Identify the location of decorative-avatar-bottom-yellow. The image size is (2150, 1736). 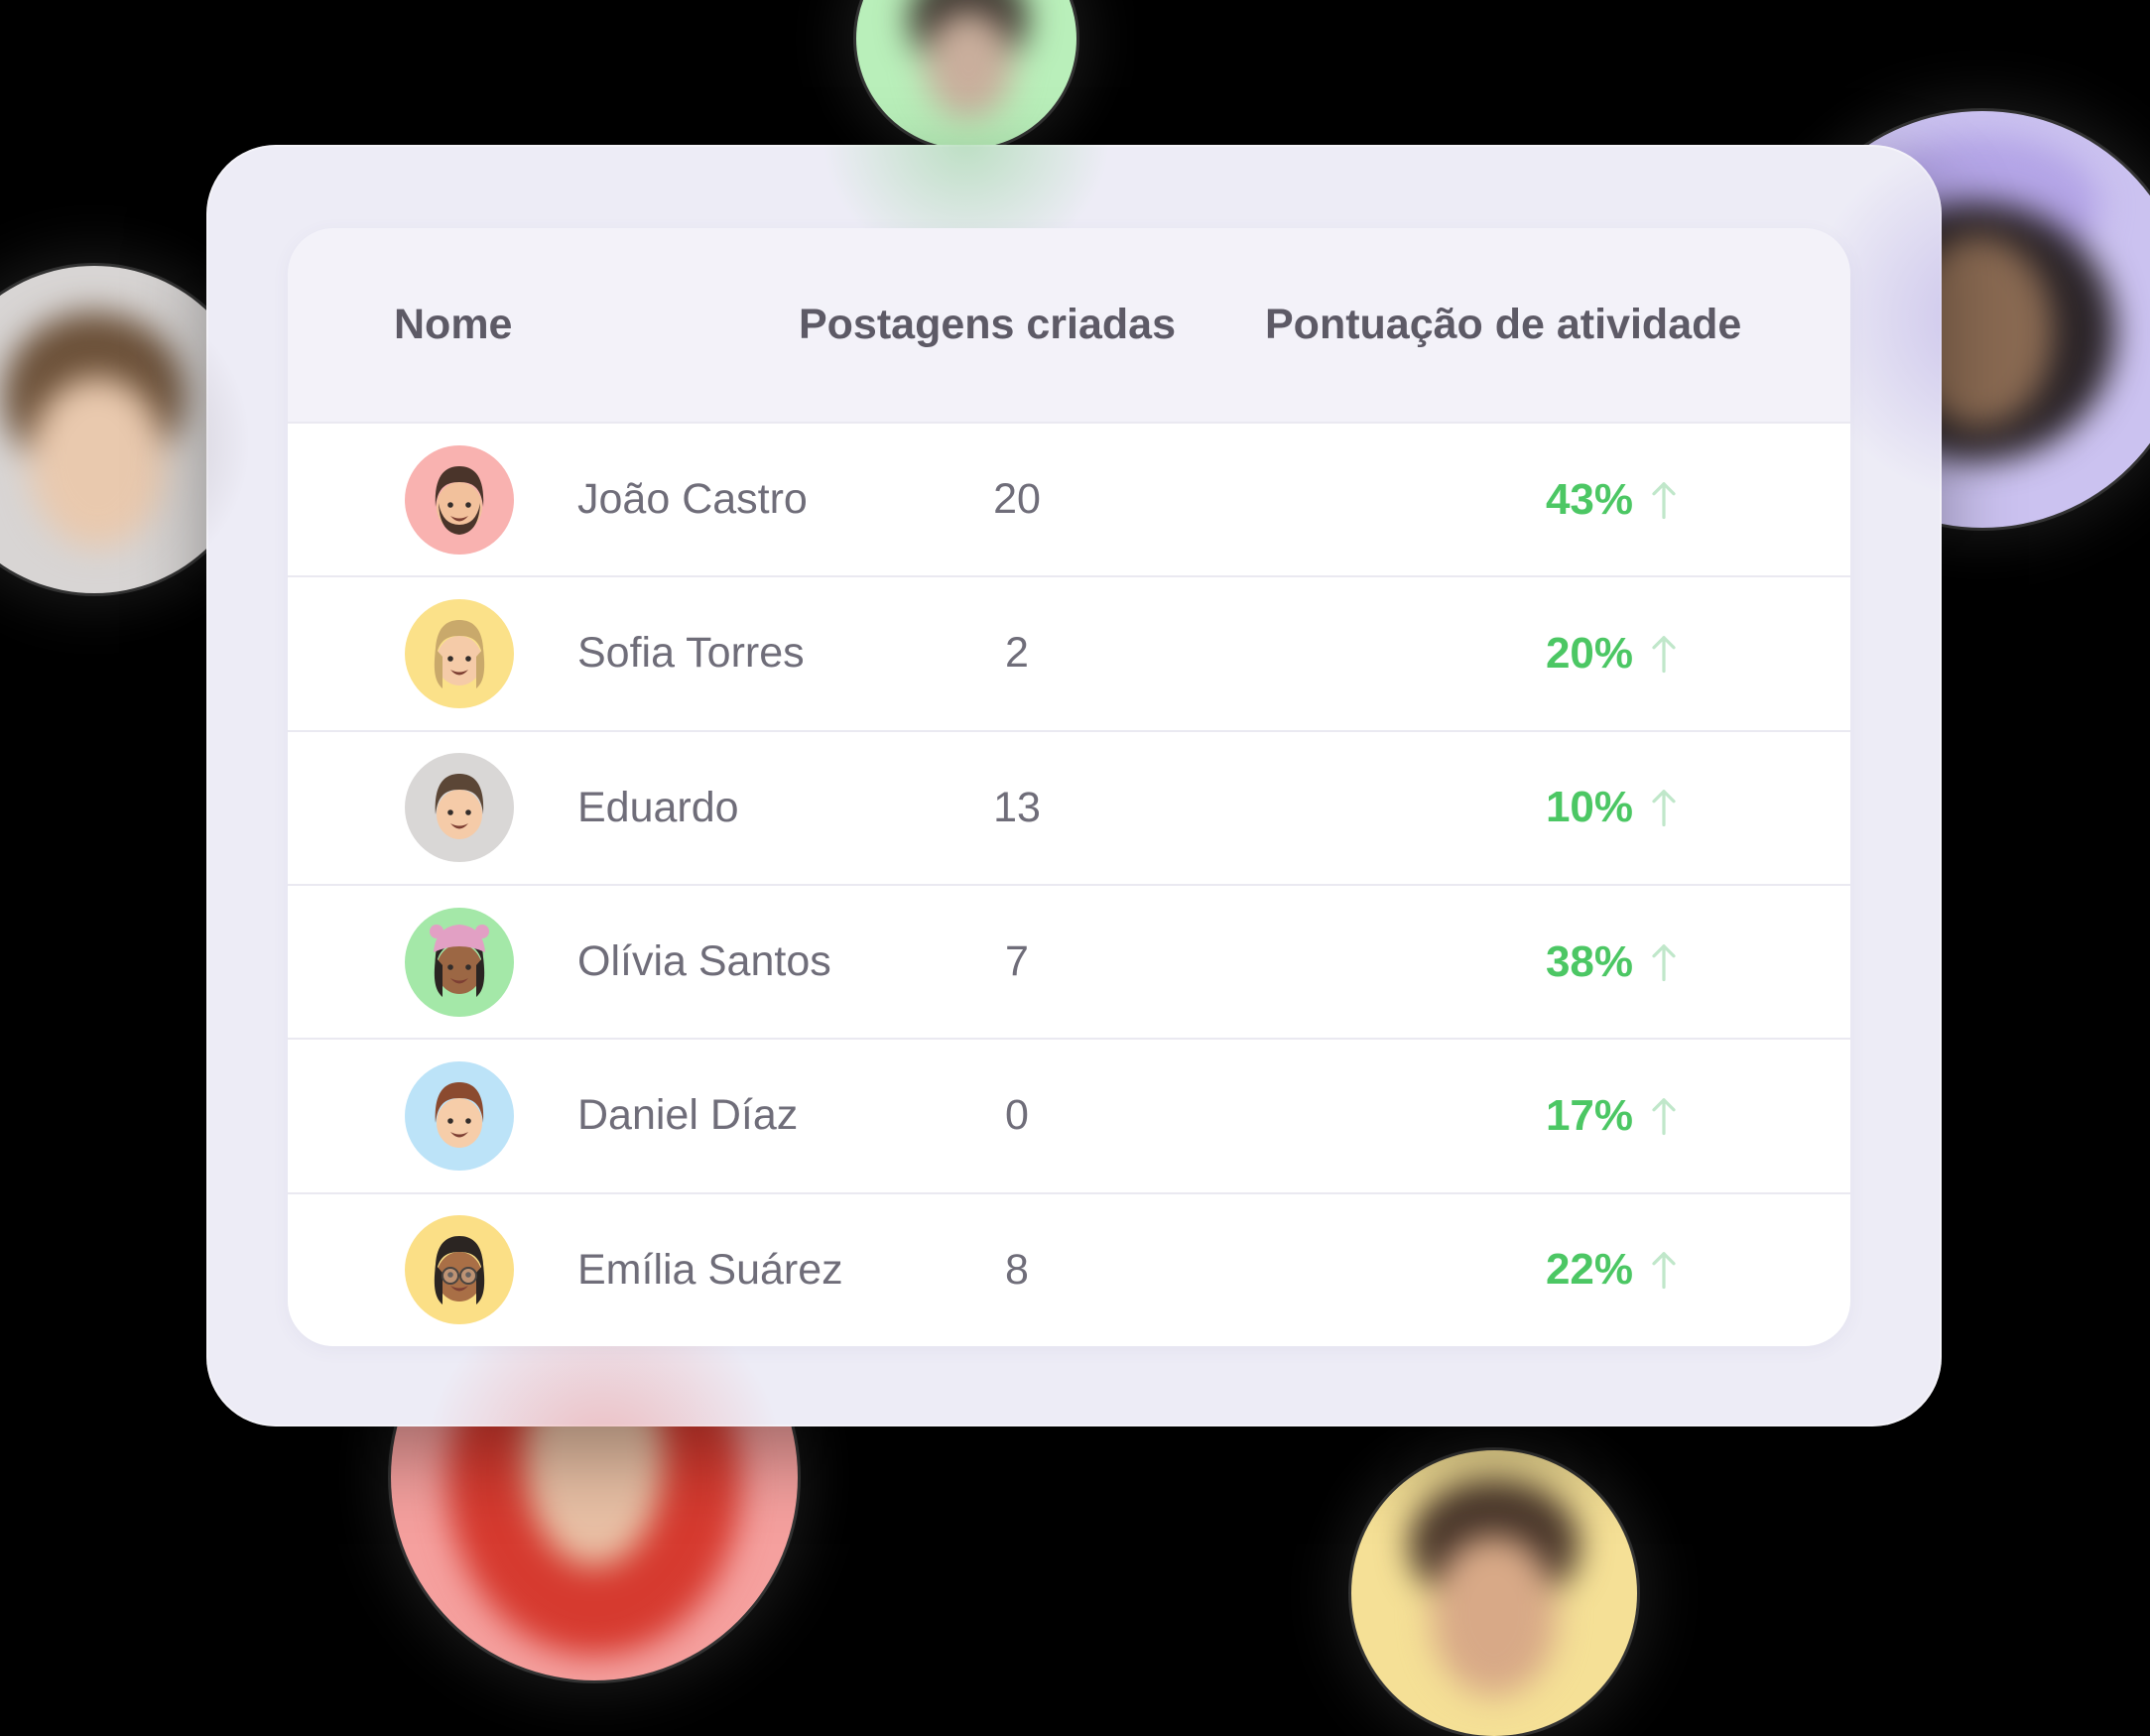
(1494, 1593).